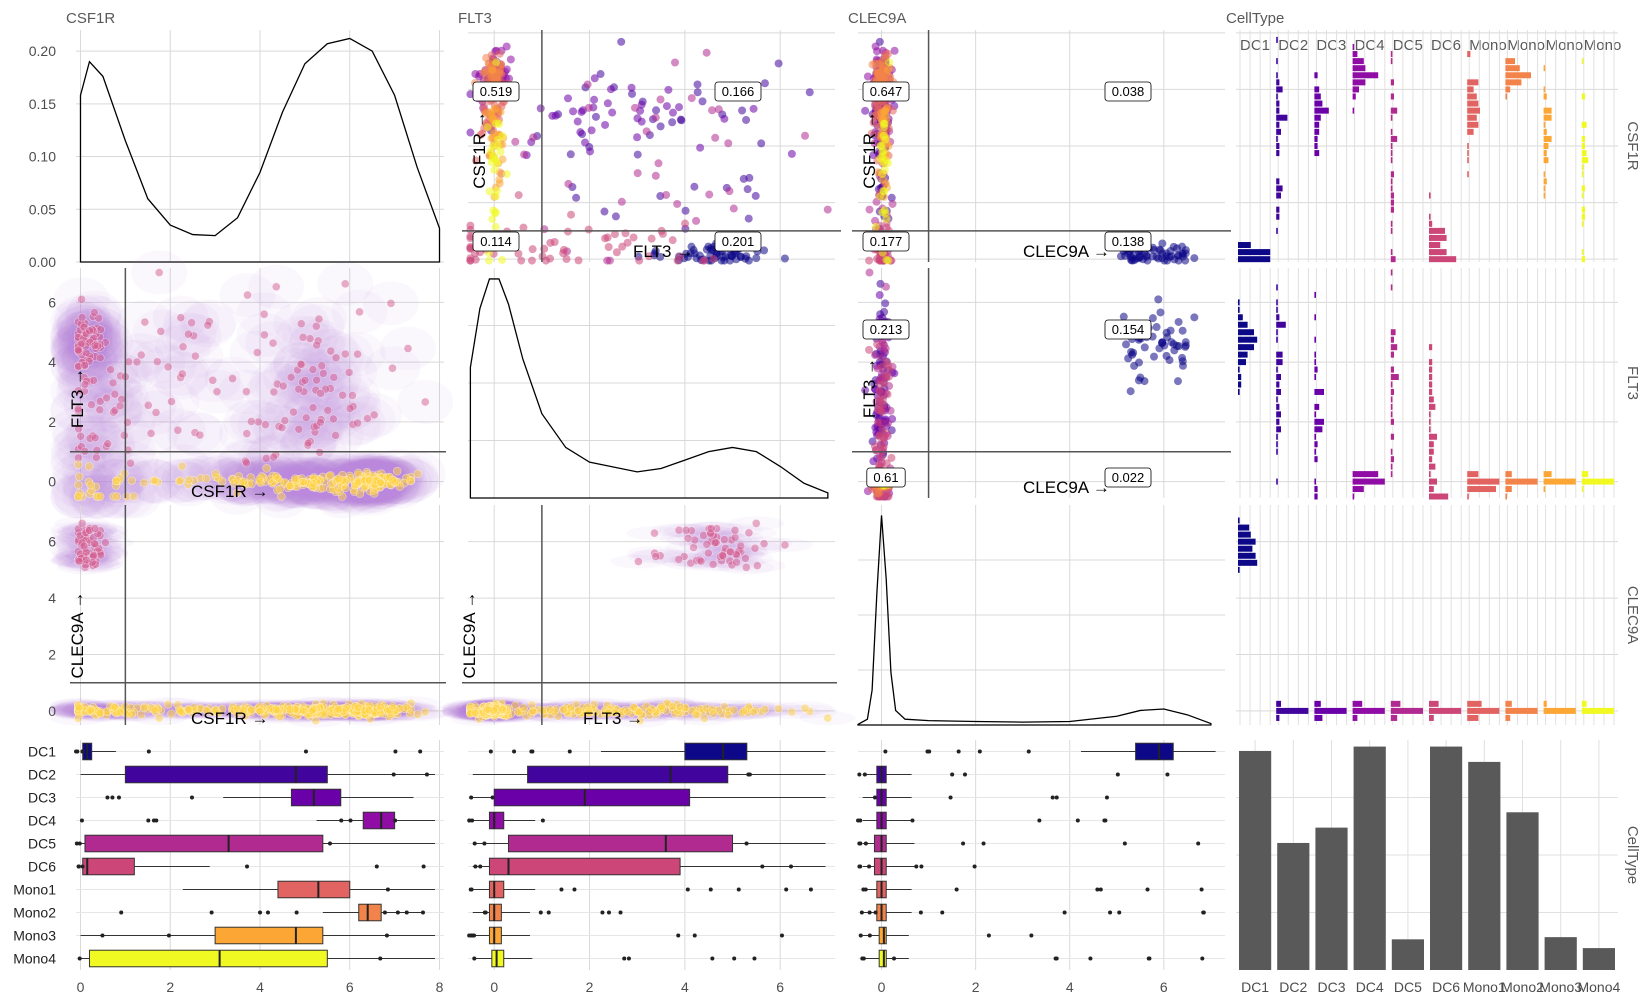 The width and height of the screenshot is (1650, 1000). I want to click on facet-strip-label: DC5, so click(1408, 45).